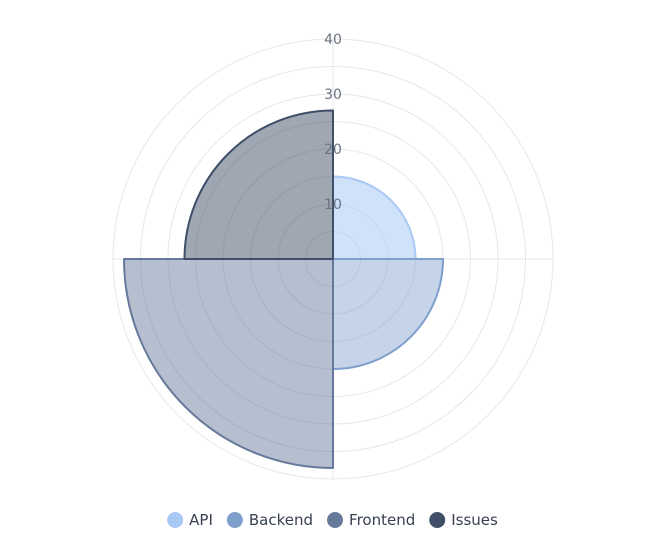  Describe the element at coordinates (333, 40) in the screenshot. I see `r-tick-label: 40` at that location.